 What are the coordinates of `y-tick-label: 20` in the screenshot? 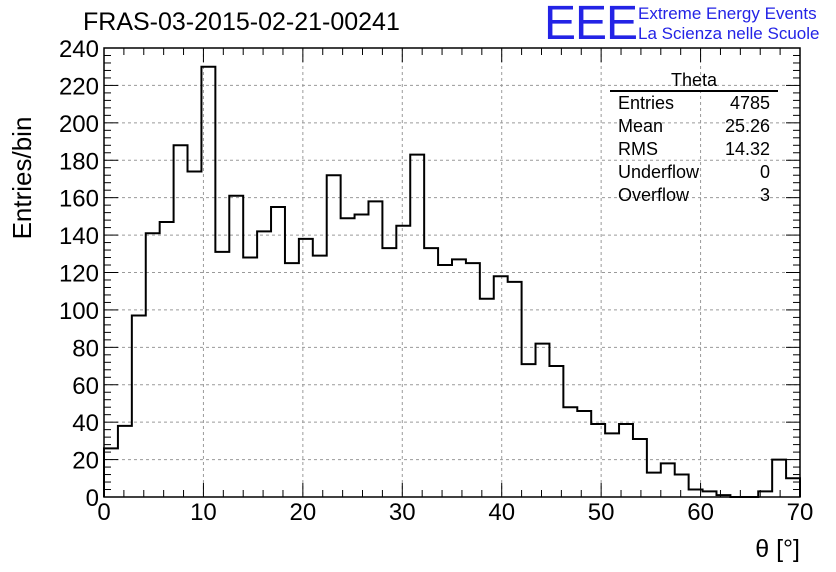 It's located at (85, 461).